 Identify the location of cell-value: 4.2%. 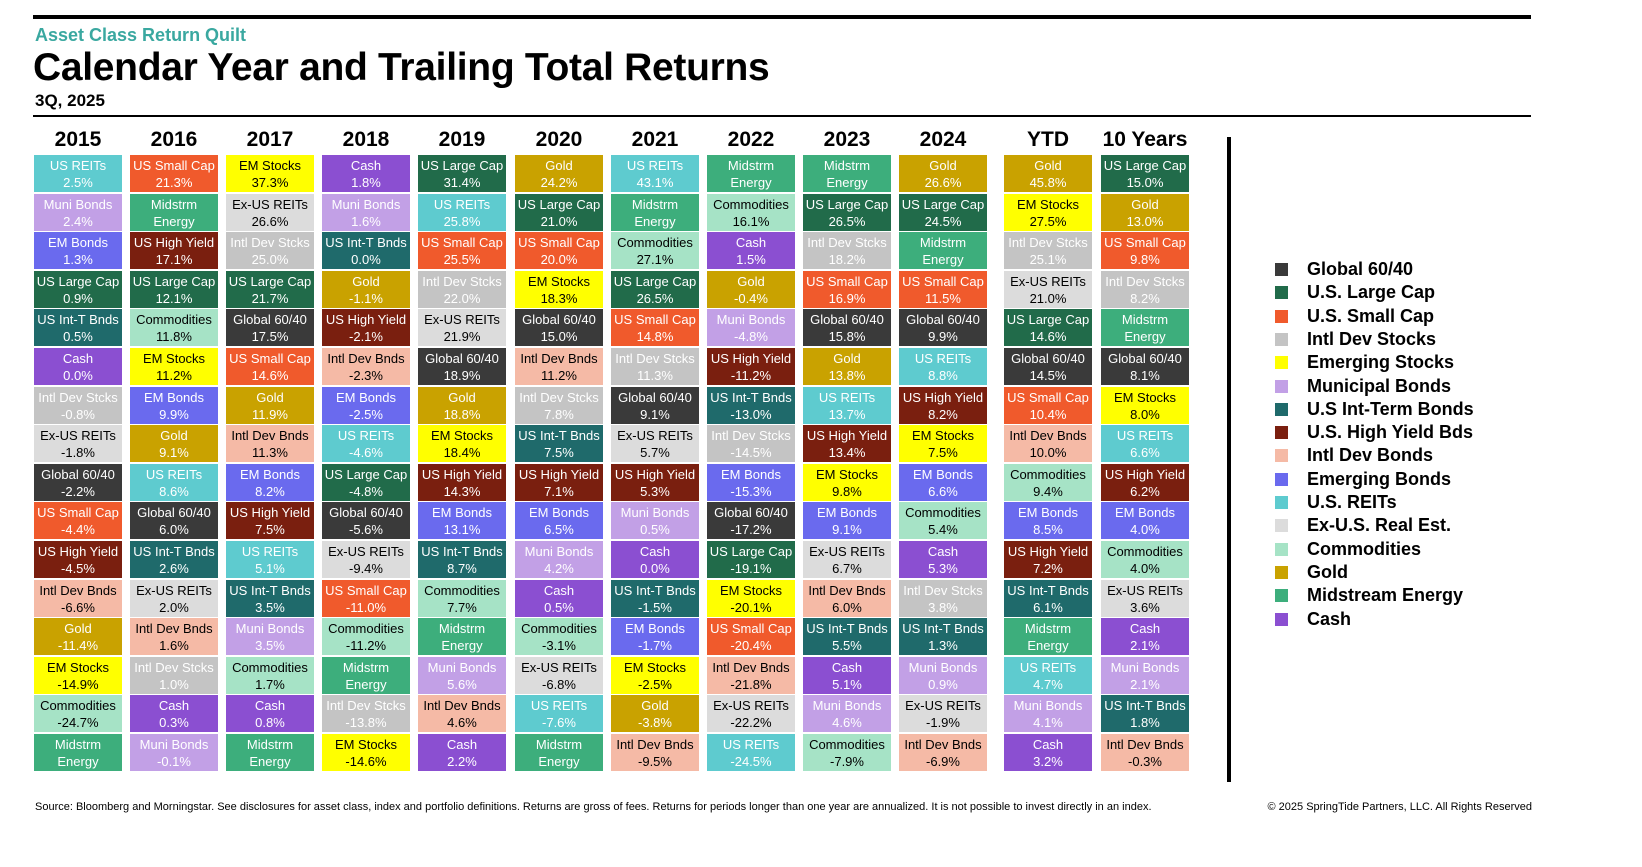
(559, 568).